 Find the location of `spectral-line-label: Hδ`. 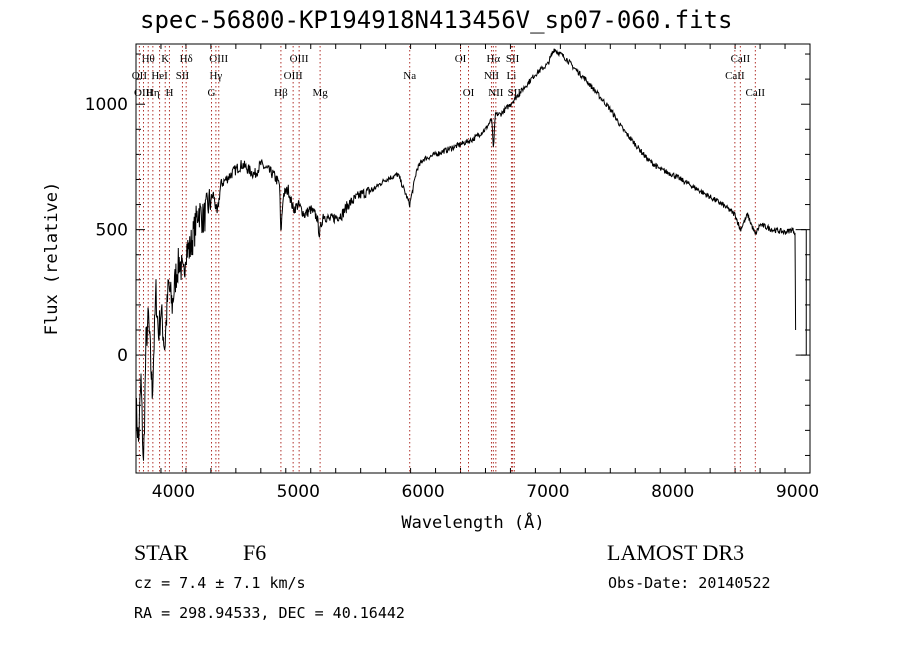

spectral-line-label: Hδ is located at coordinates (186, 59).